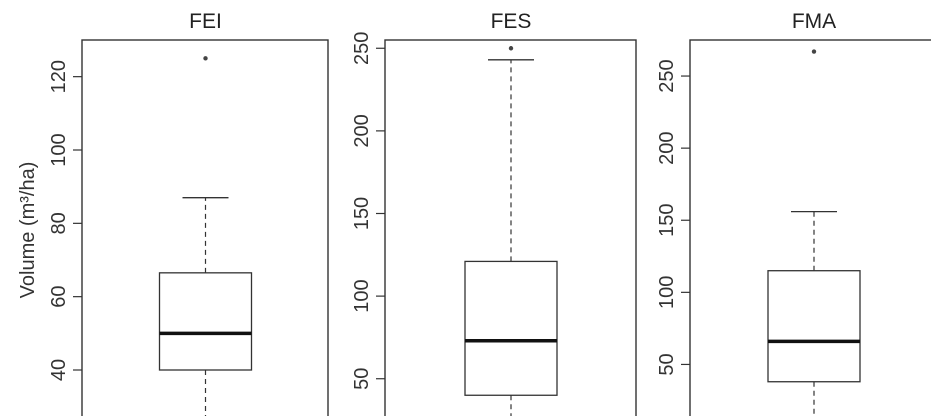 This screenshot has width=931, height=416. Describe the element at coordinates (28, 230) in the screenshot. I see `y-axis-label: Volume (m³/ha)` at that location.